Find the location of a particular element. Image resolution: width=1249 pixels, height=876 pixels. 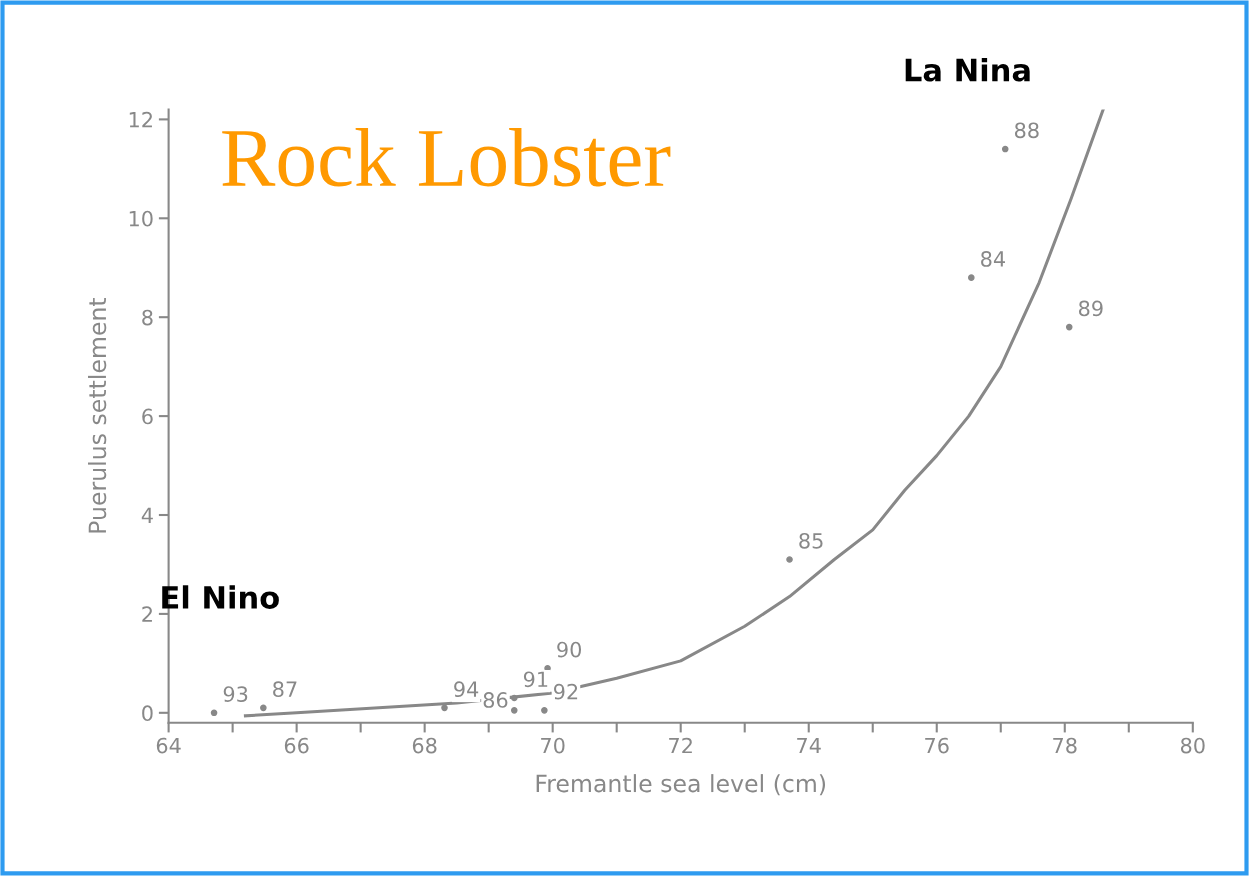

annotation: 92 is located at coordinates (566, 691).